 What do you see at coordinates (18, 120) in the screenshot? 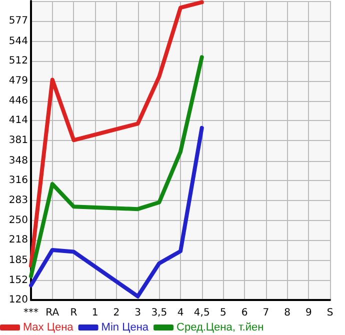
I see `y-tick-label: 414` at bounding box center [18, 120].